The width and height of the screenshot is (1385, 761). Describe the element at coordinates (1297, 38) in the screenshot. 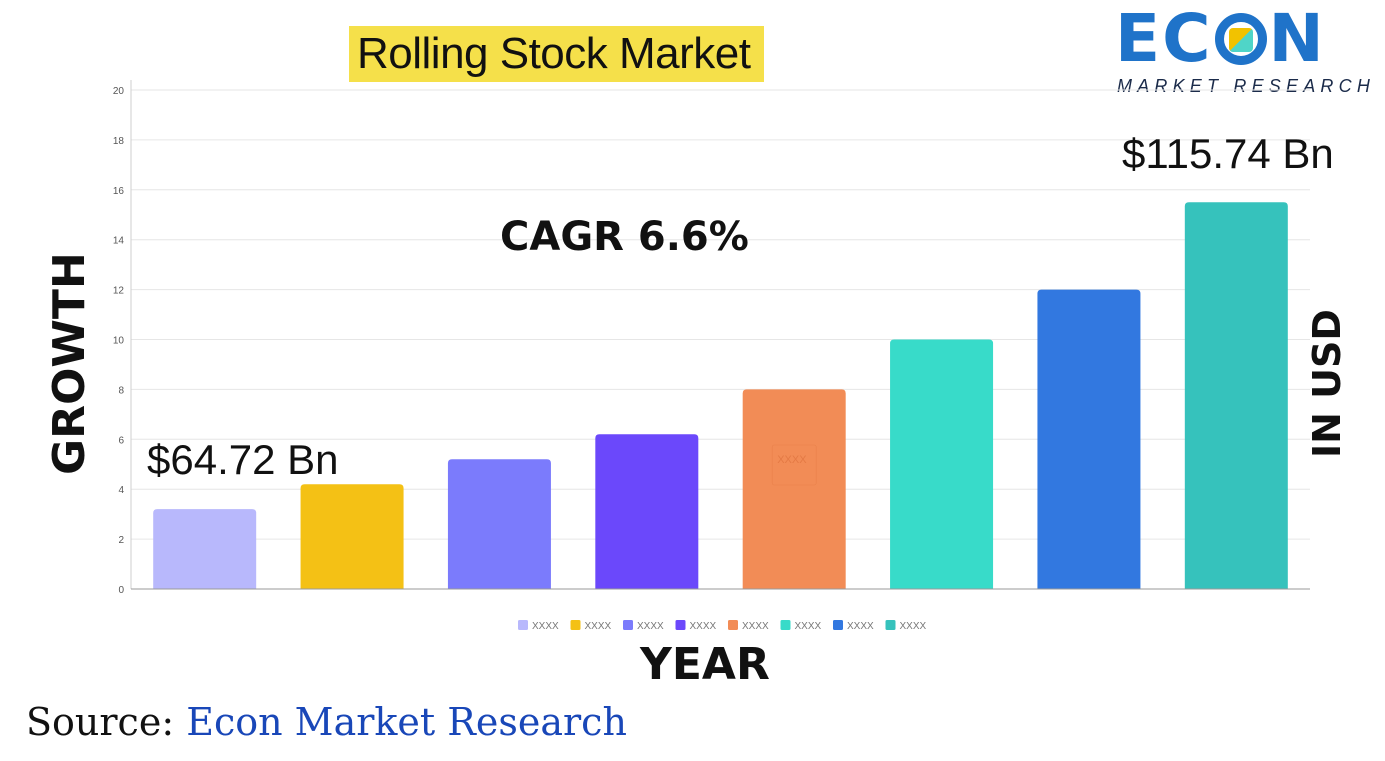

I see `logo-word-end: N` at that location.